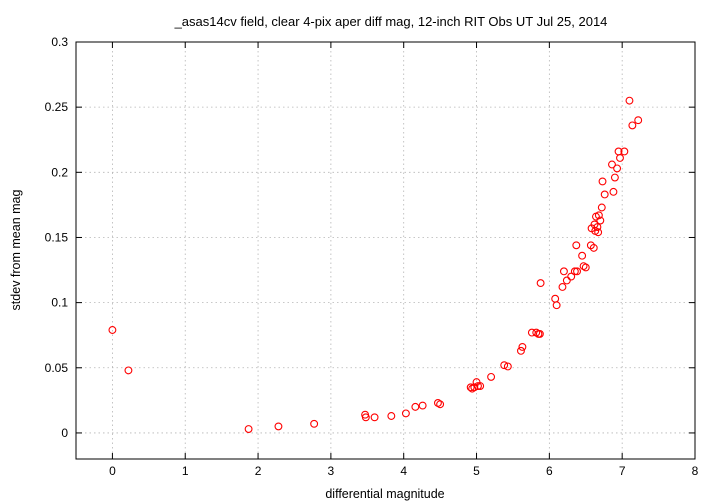 This screenshot has height=504, width=720. I want to click on x-tick-label: 8, so click(695, 471).